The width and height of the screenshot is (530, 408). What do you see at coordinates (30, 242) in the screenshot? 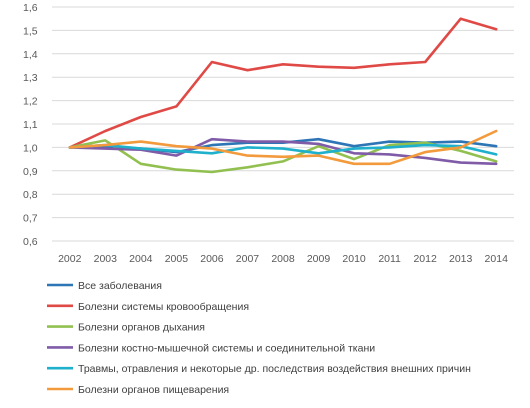
I see `y-tick-label: 0,6` at bounding box center [30, 242].